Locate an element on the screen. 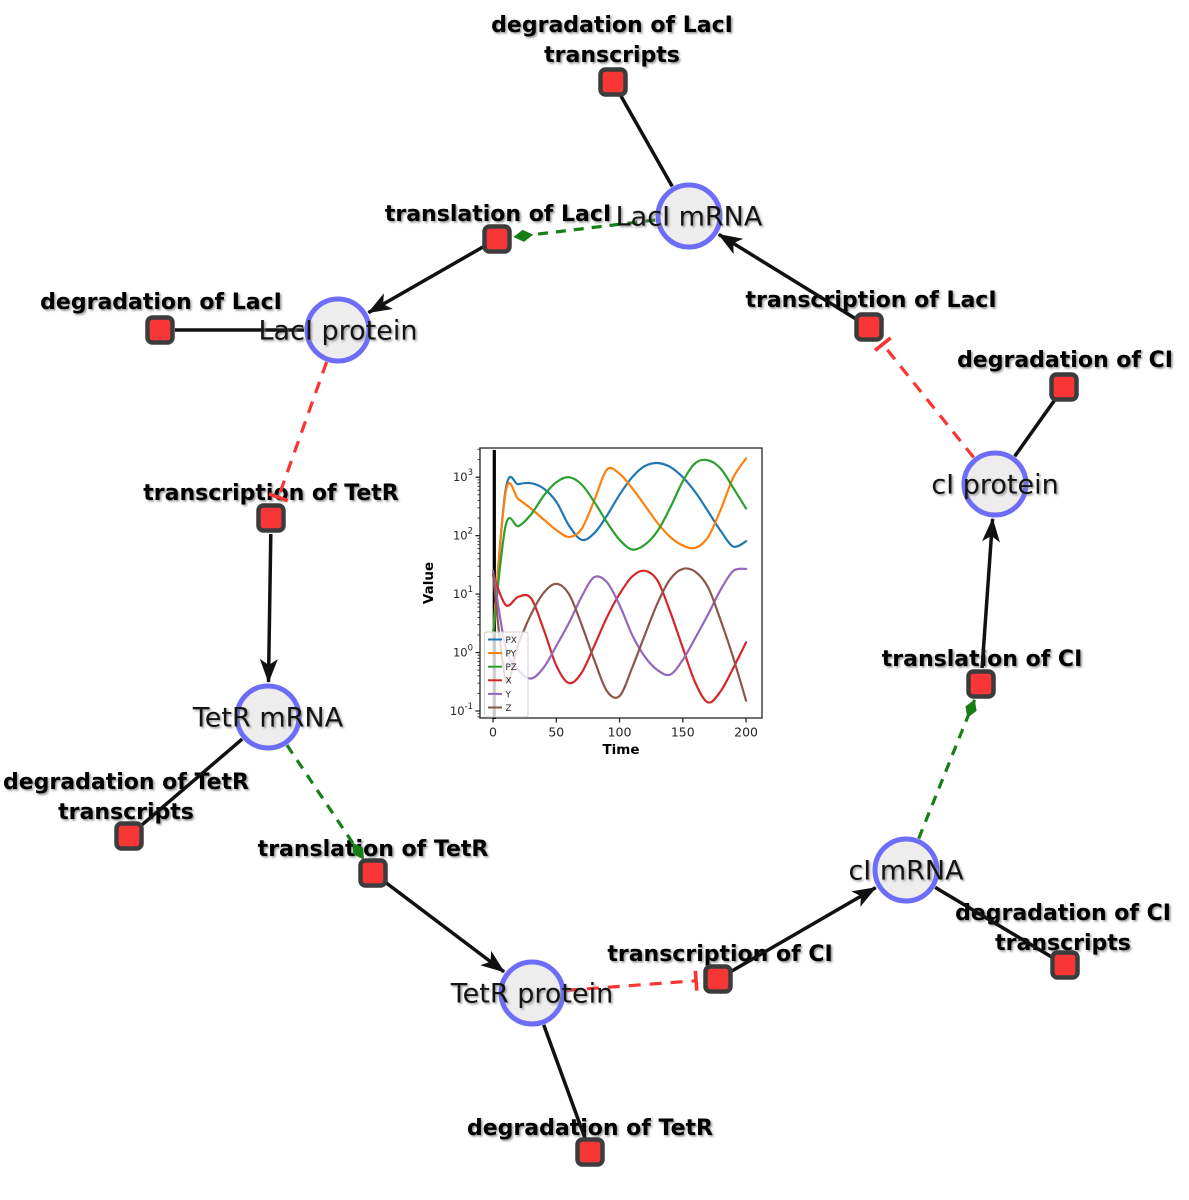 The width and height of the screenshot is (1189, 1200). species-node-ci-protein is located at coordinates (995, 484).